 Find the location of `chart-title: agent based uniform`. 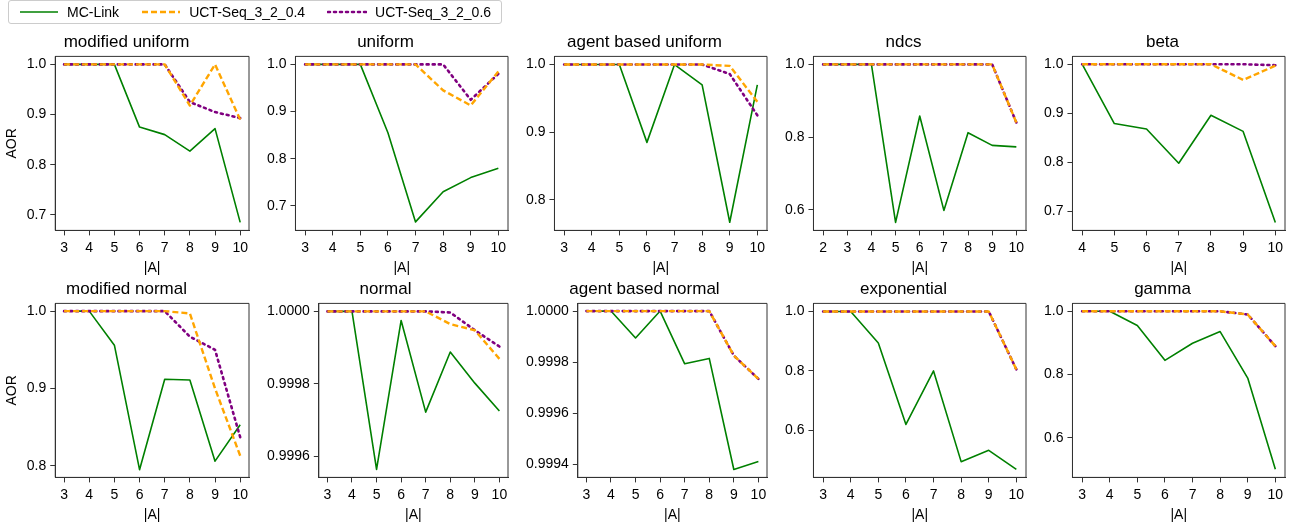

chart-title: agent based uniform is located at coordinates (644, 41).